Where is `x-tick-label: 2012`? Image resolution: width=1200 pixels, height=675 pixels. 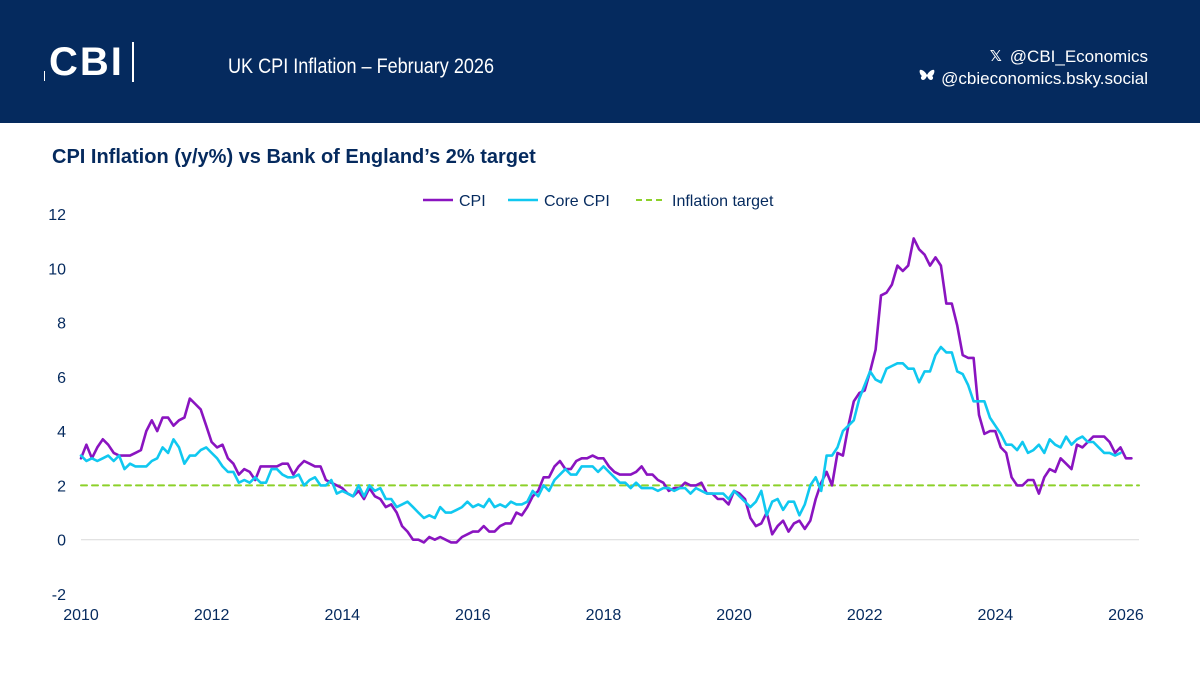
x-tick-label: 2012 is located at coordinates (212, 615).